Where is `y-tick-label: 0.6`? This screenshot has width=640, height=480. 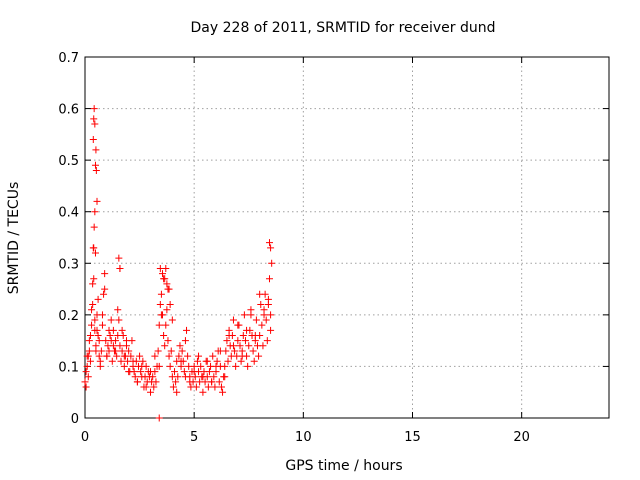 y-tick-label: 0.6 is located at coordinates (68, 110).